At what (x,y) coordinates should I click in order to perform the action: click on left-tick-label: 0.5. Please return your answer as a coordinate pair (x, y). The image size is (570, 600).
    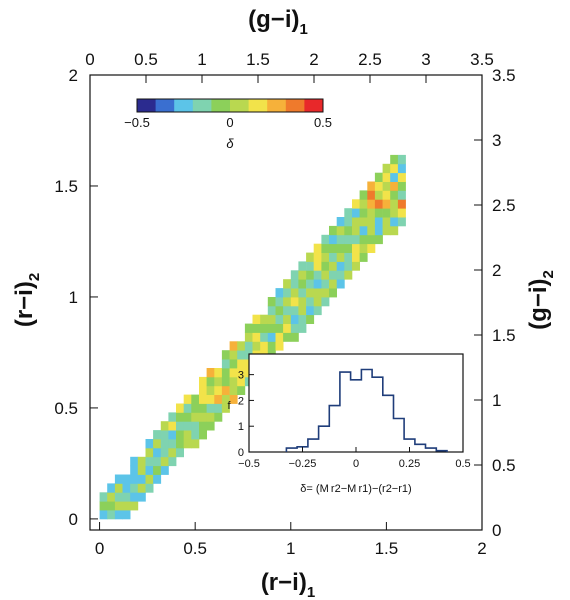
    Looking at the image, I should click on (66, 408).